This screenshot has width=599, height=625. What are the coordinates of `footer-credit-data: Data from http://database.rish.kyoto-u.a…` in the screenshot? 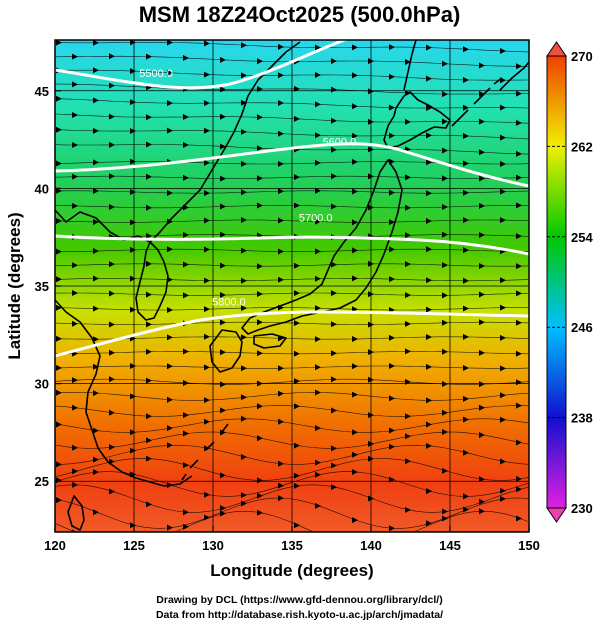 It's located at (299, 615).